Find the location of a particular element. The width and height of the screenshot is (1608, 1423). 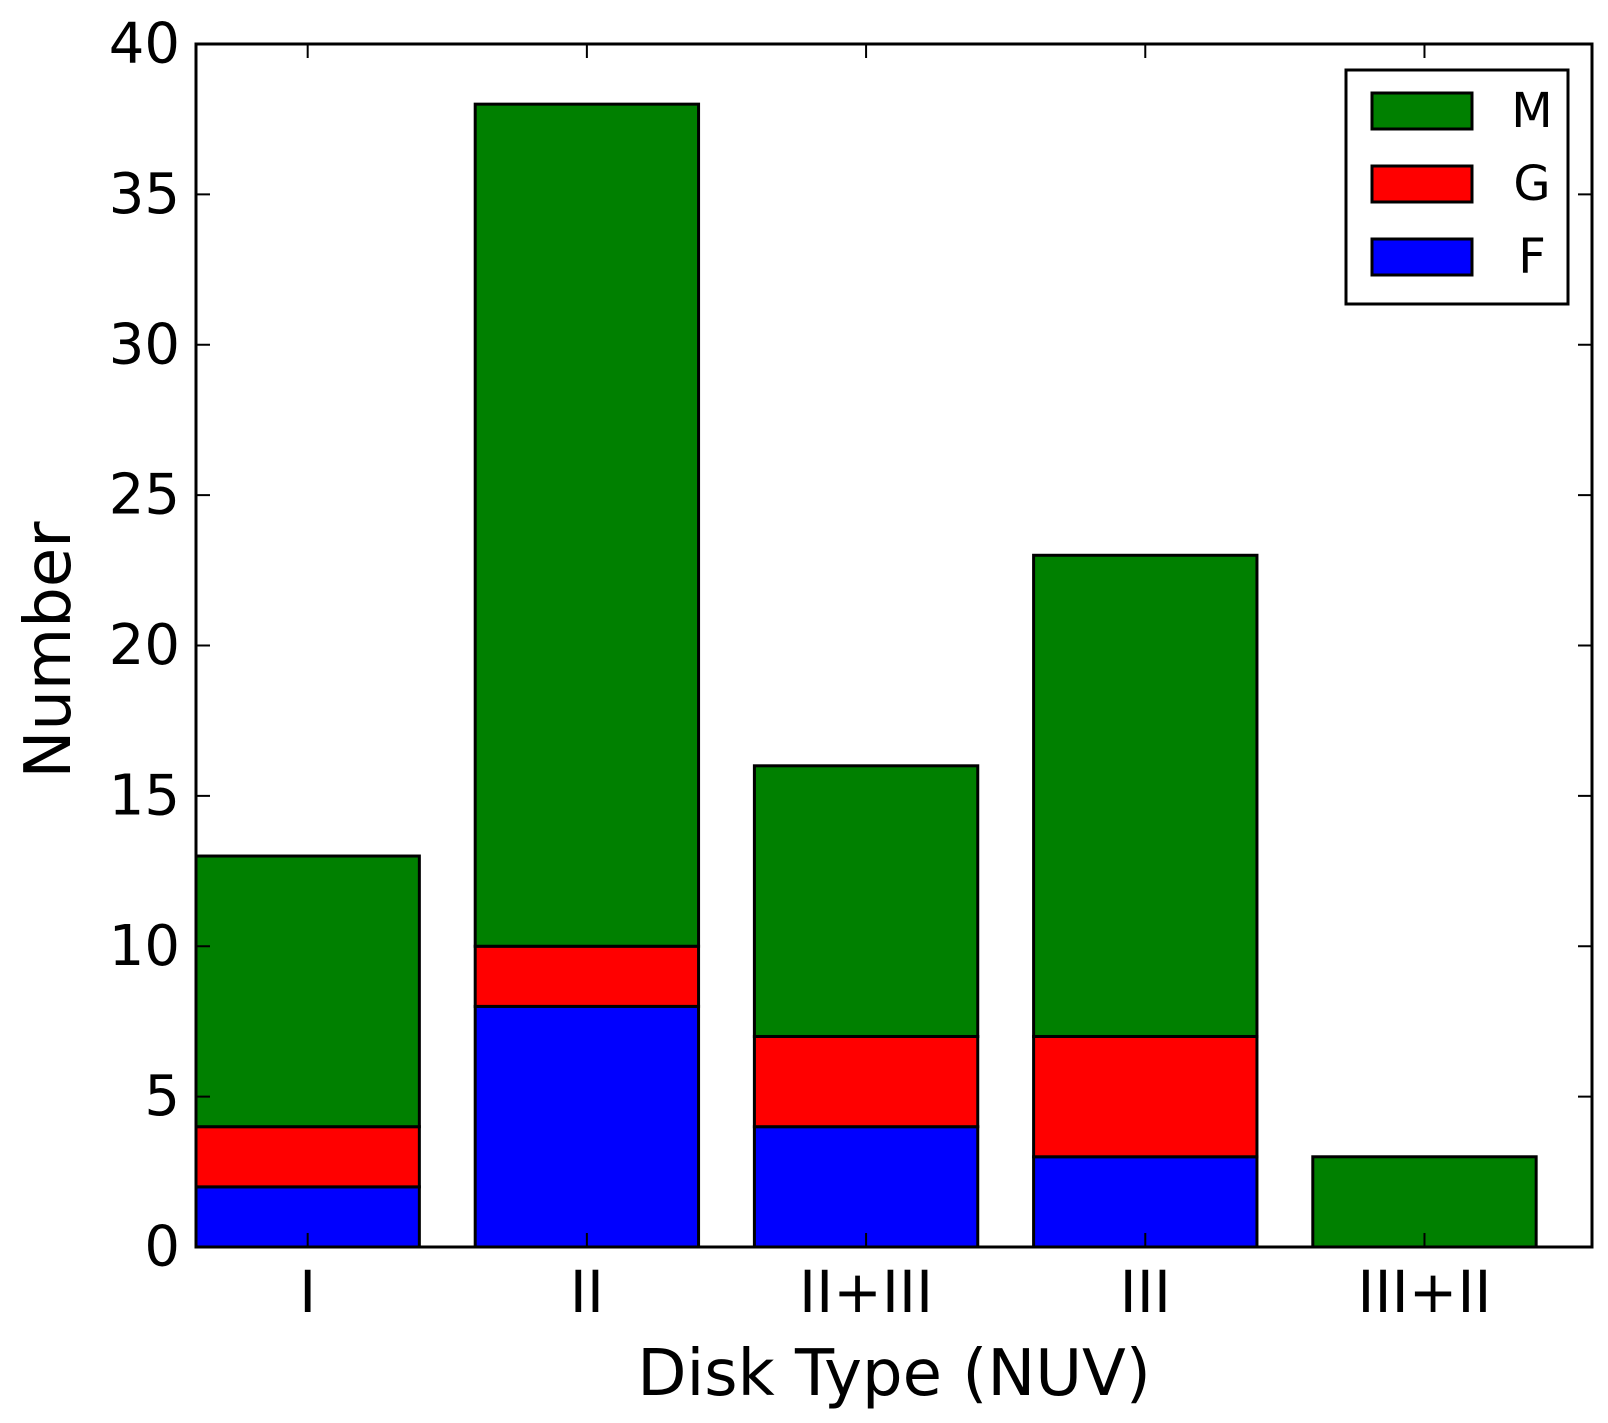

bar-G-III is located at coordinates (1145, 1096).